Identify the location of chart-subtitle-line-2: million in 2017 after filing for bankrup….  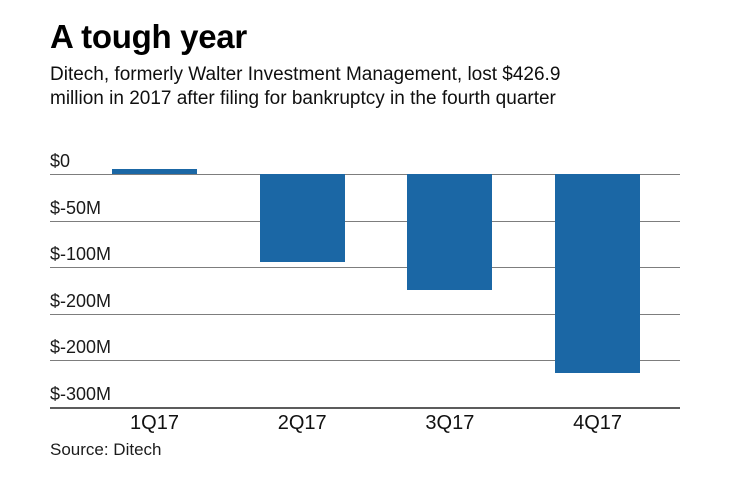
(303, 98).